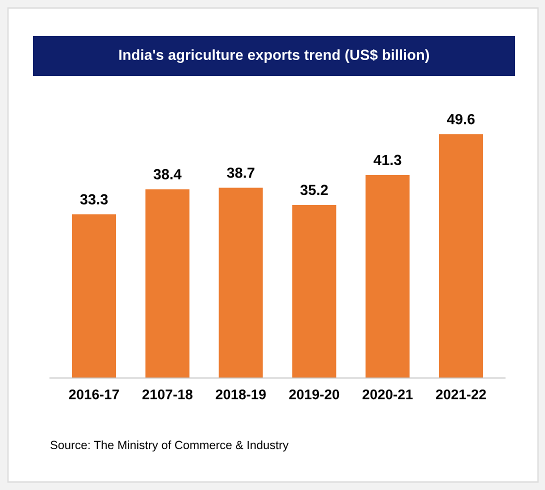  What do you see at coordinates (168, 174) in the screenshot?
I see `data-label: 38.4` at bounding box center [168, 174].